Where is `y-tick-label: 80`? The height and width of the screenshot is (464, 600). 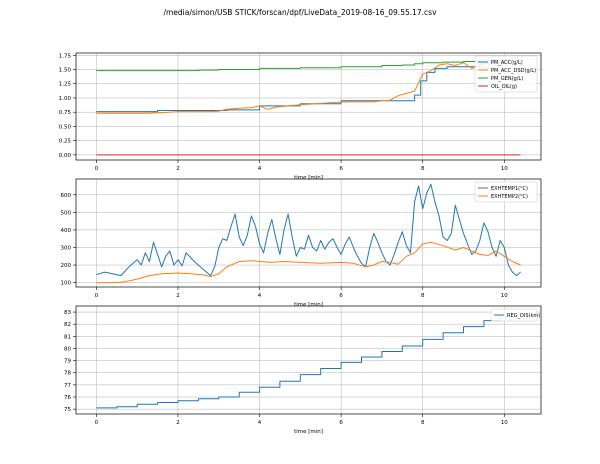 y-tick-label: 80 is located at coordinates (67, 349).